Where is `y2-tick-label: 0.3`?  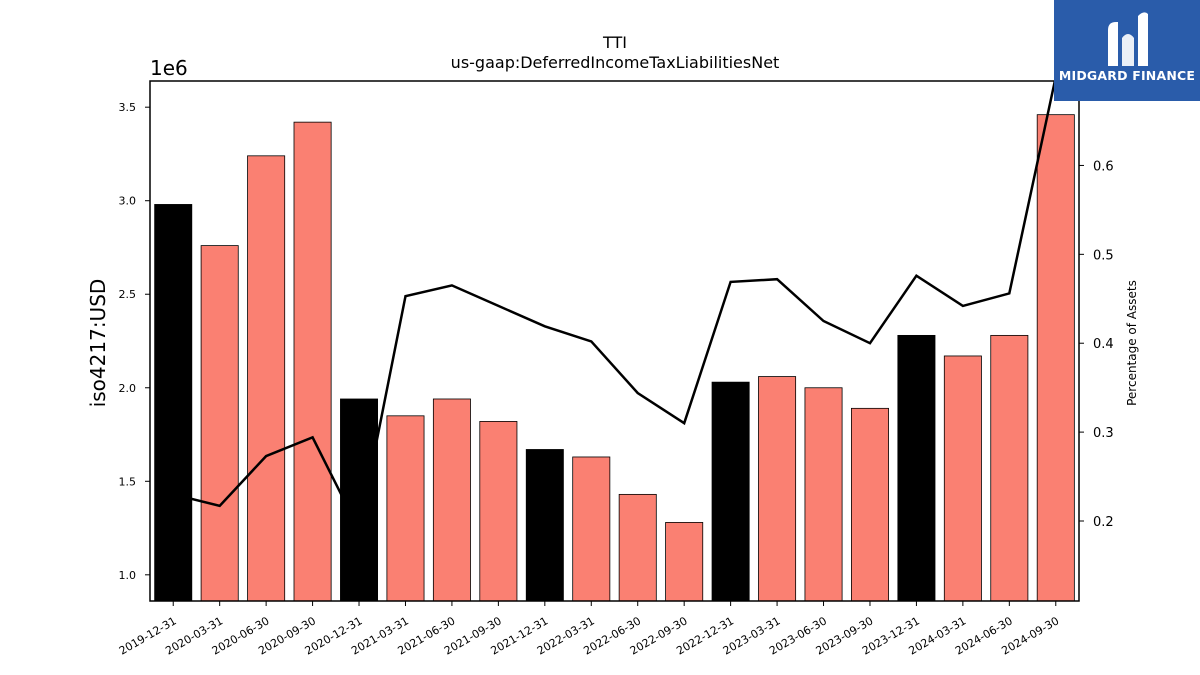
y2-tick-label: 0.3 is located at coordinates (1103, 433).